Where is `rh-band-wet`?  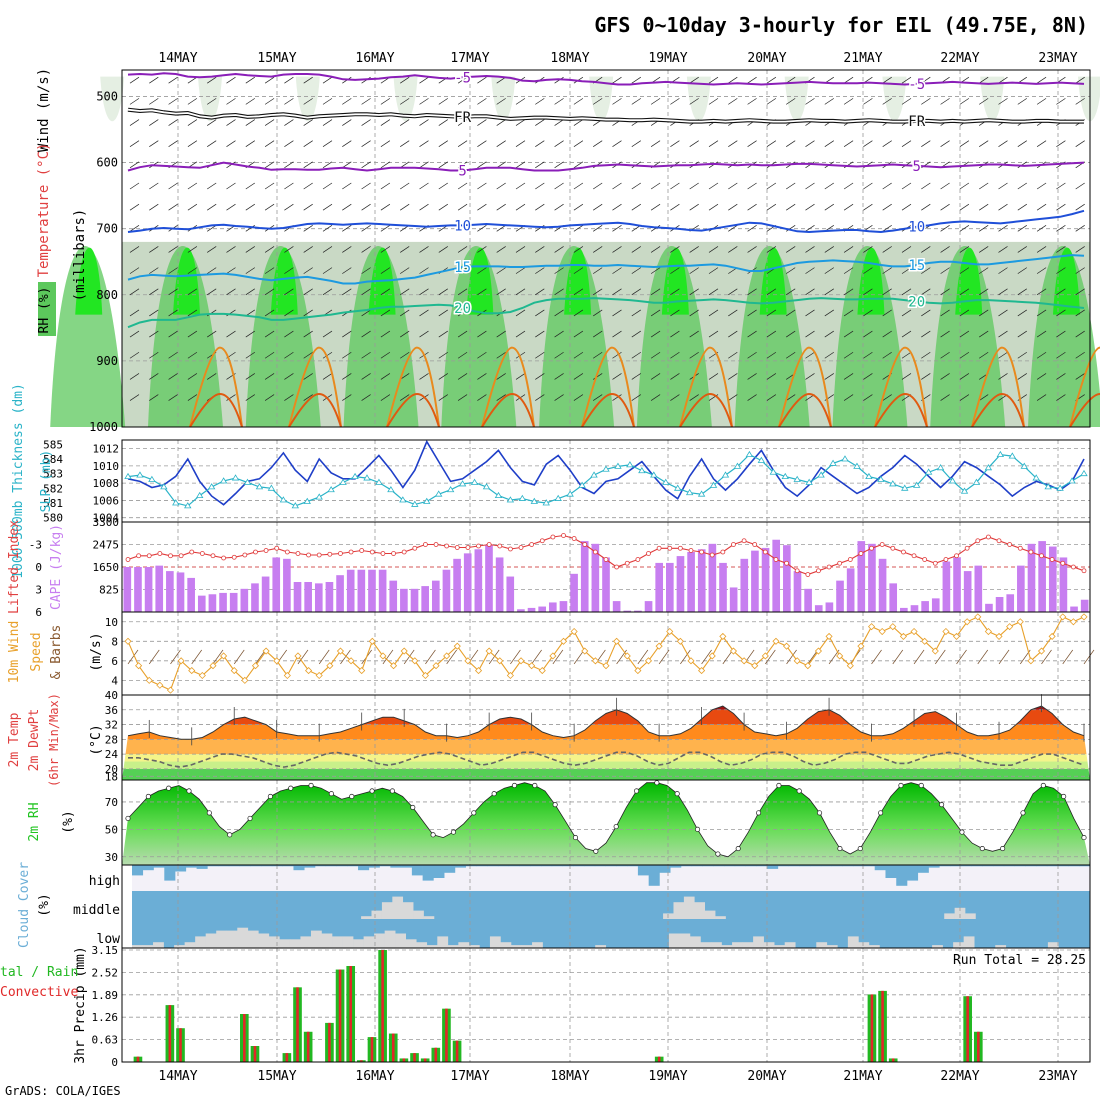
rh-band-wet is located at coordinates (870, 336).